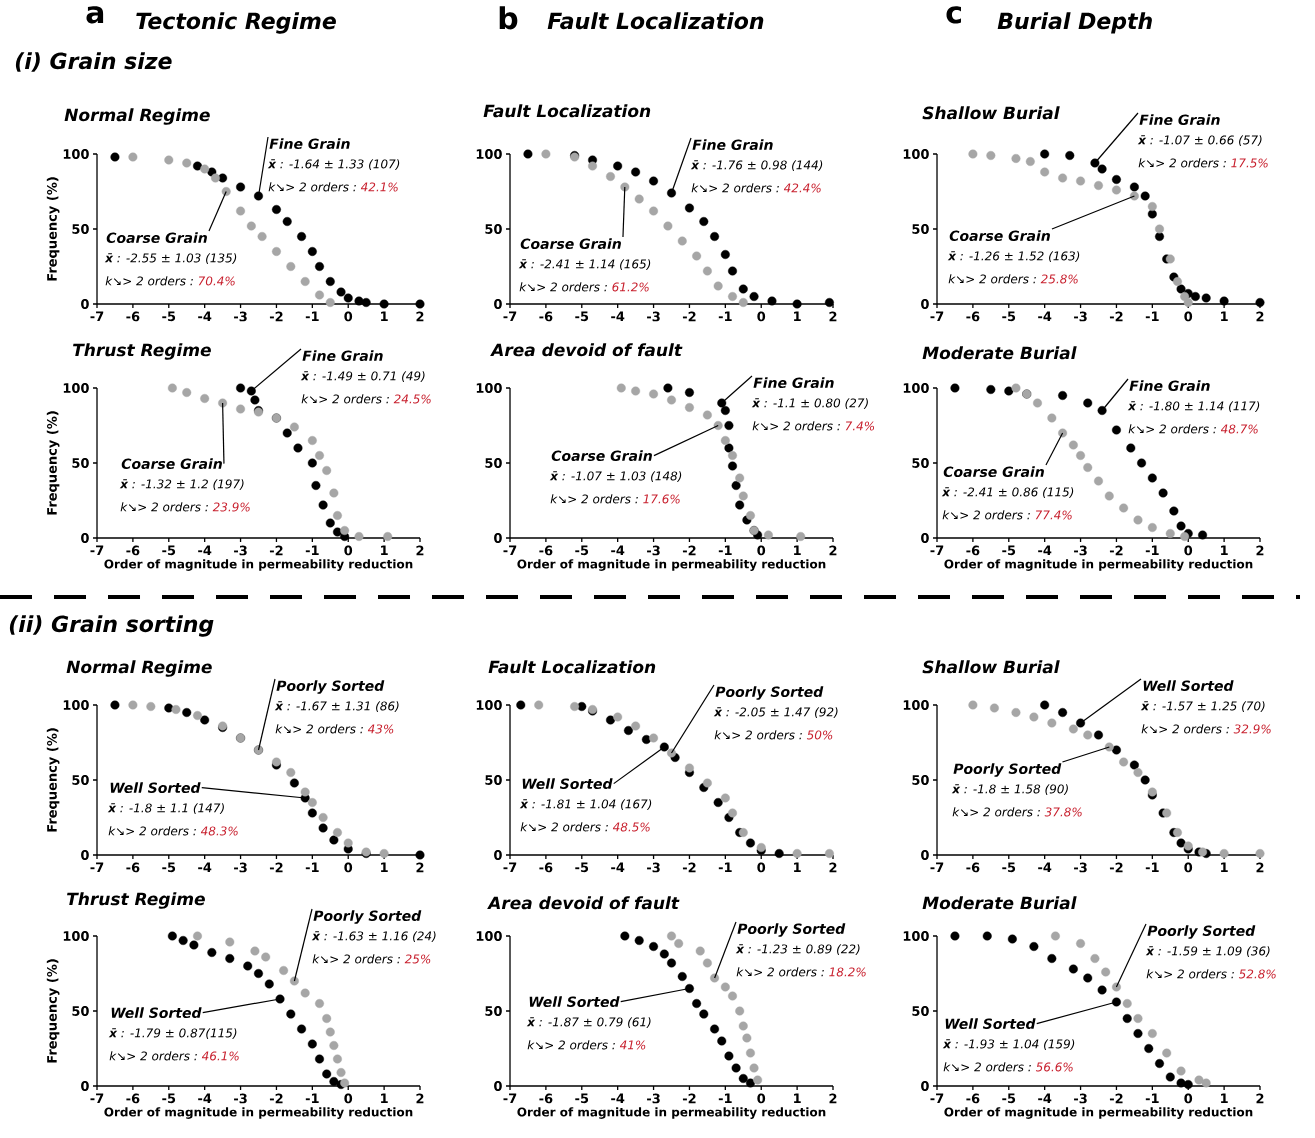 This screenshot has width=1315, height=1138. I want to click on text: 7.4%, so click(860, 426).